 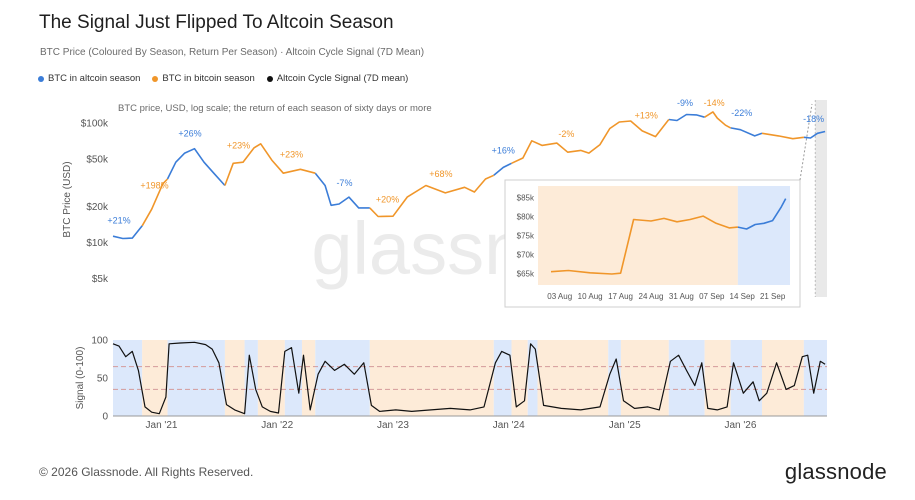 I want to click on signal-y-tick-label: 0, so click(x=105, y=417).